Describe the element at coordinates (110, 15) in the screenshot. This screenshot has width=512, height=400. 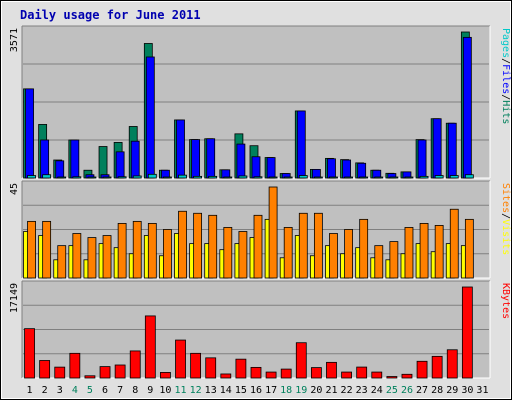
I see `chart-title: Daily usage for June 2011` at that location.